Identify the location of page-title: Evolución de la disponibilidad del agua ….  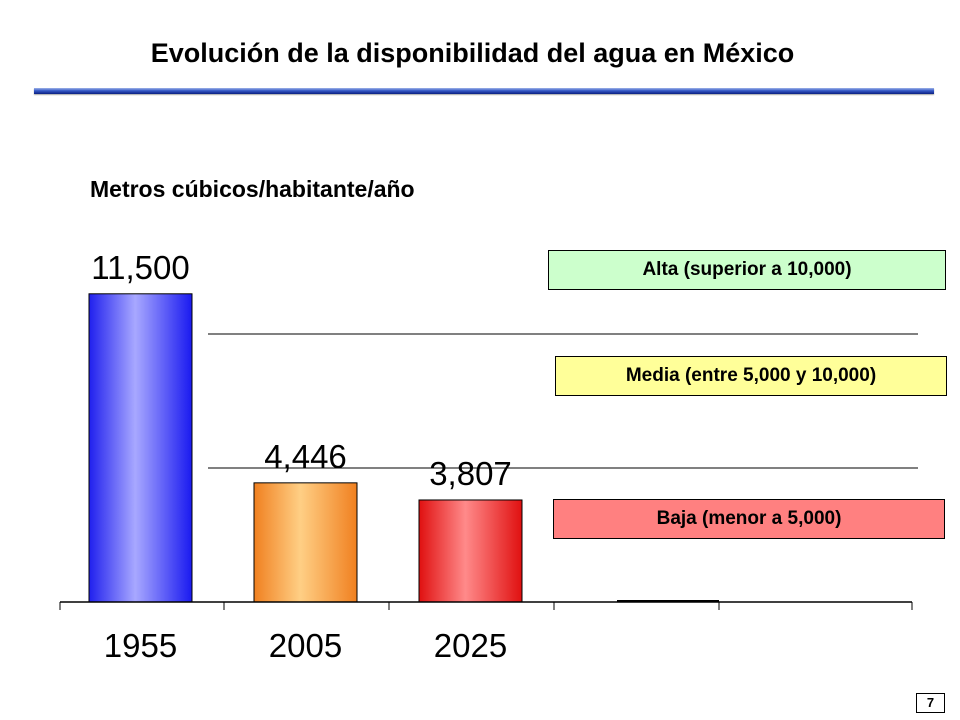
(472, 53).